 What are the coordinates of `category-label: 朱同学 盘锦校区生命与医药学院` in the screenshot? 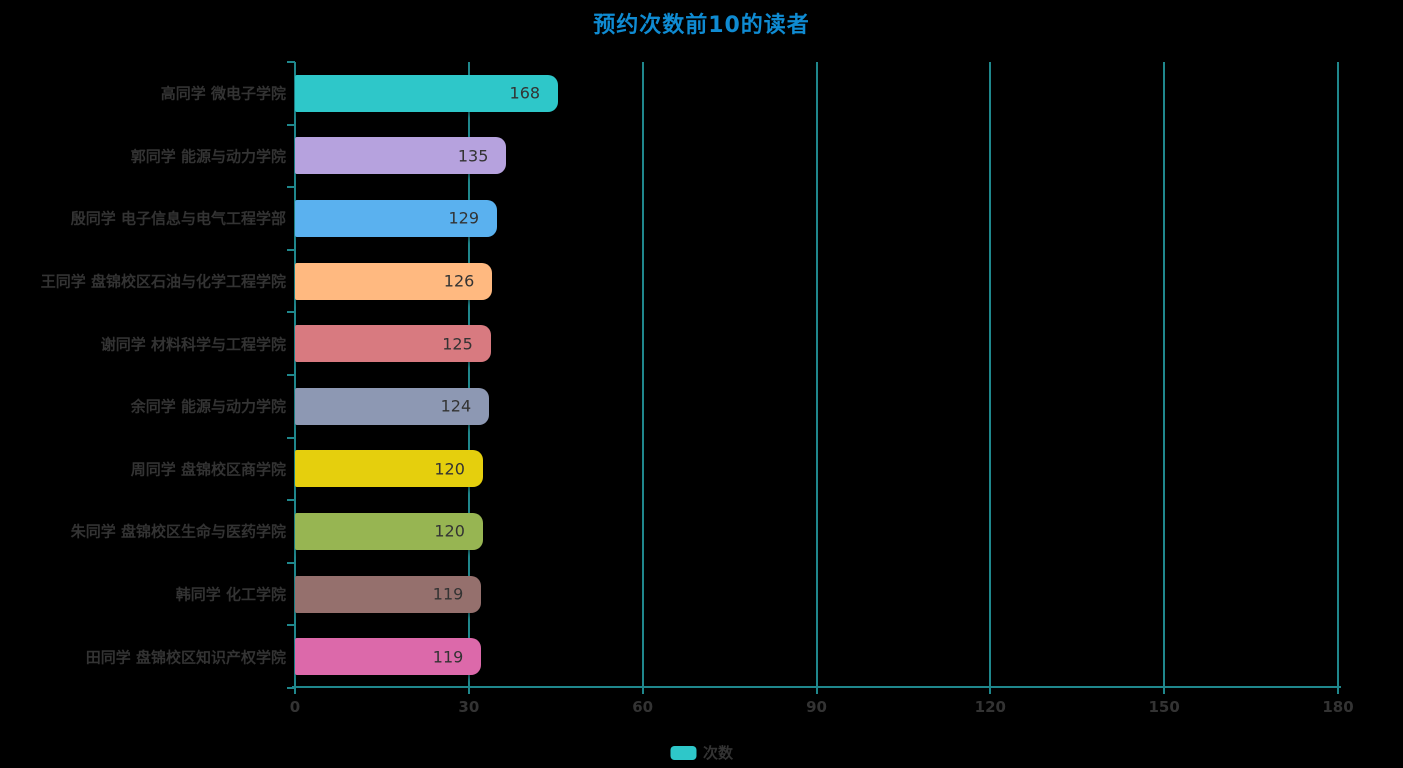 It's located at (178, 531).